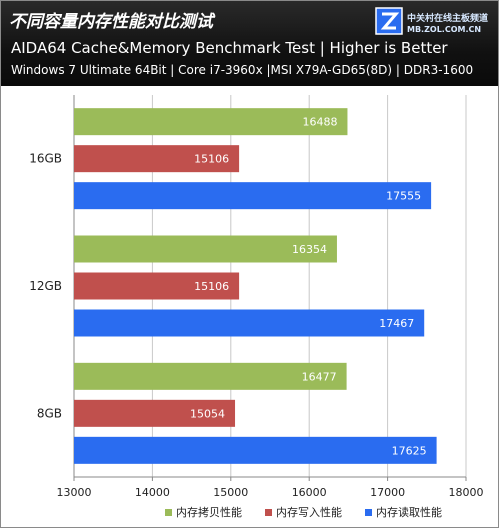 The image size is (499, 528). Describe the element at coordinates (249, 512) in the screenshot. I see `chart-legend: 内存拷贝性能 内存写入性能 内存读取性能` at that location.